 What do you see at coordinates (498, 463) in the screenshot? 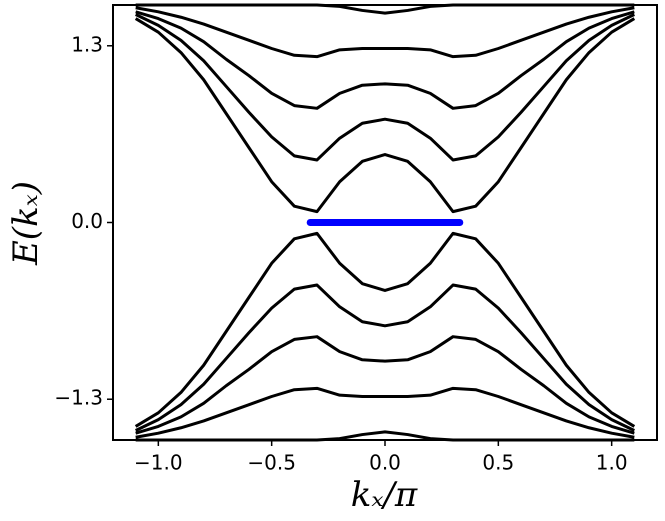
I see `x-tick-label: 0.5` at bounding box center [498, 463].